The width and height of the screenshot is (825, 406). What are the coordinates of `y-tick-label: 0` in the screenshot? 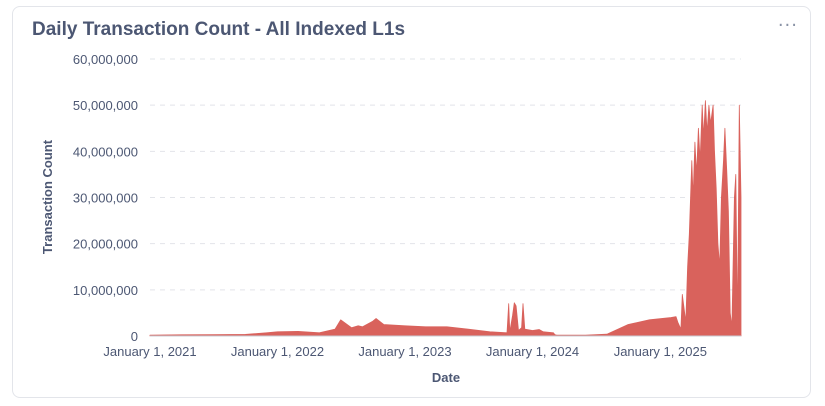 It's located at (134, 336).